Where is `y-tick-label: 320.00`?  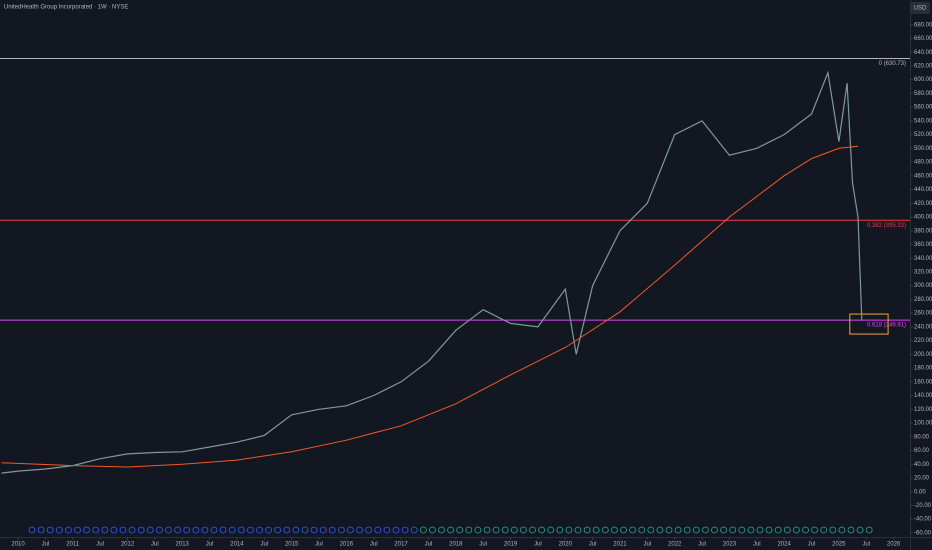 y-tick-label: 320.00 is located at coordinates (923, 273).